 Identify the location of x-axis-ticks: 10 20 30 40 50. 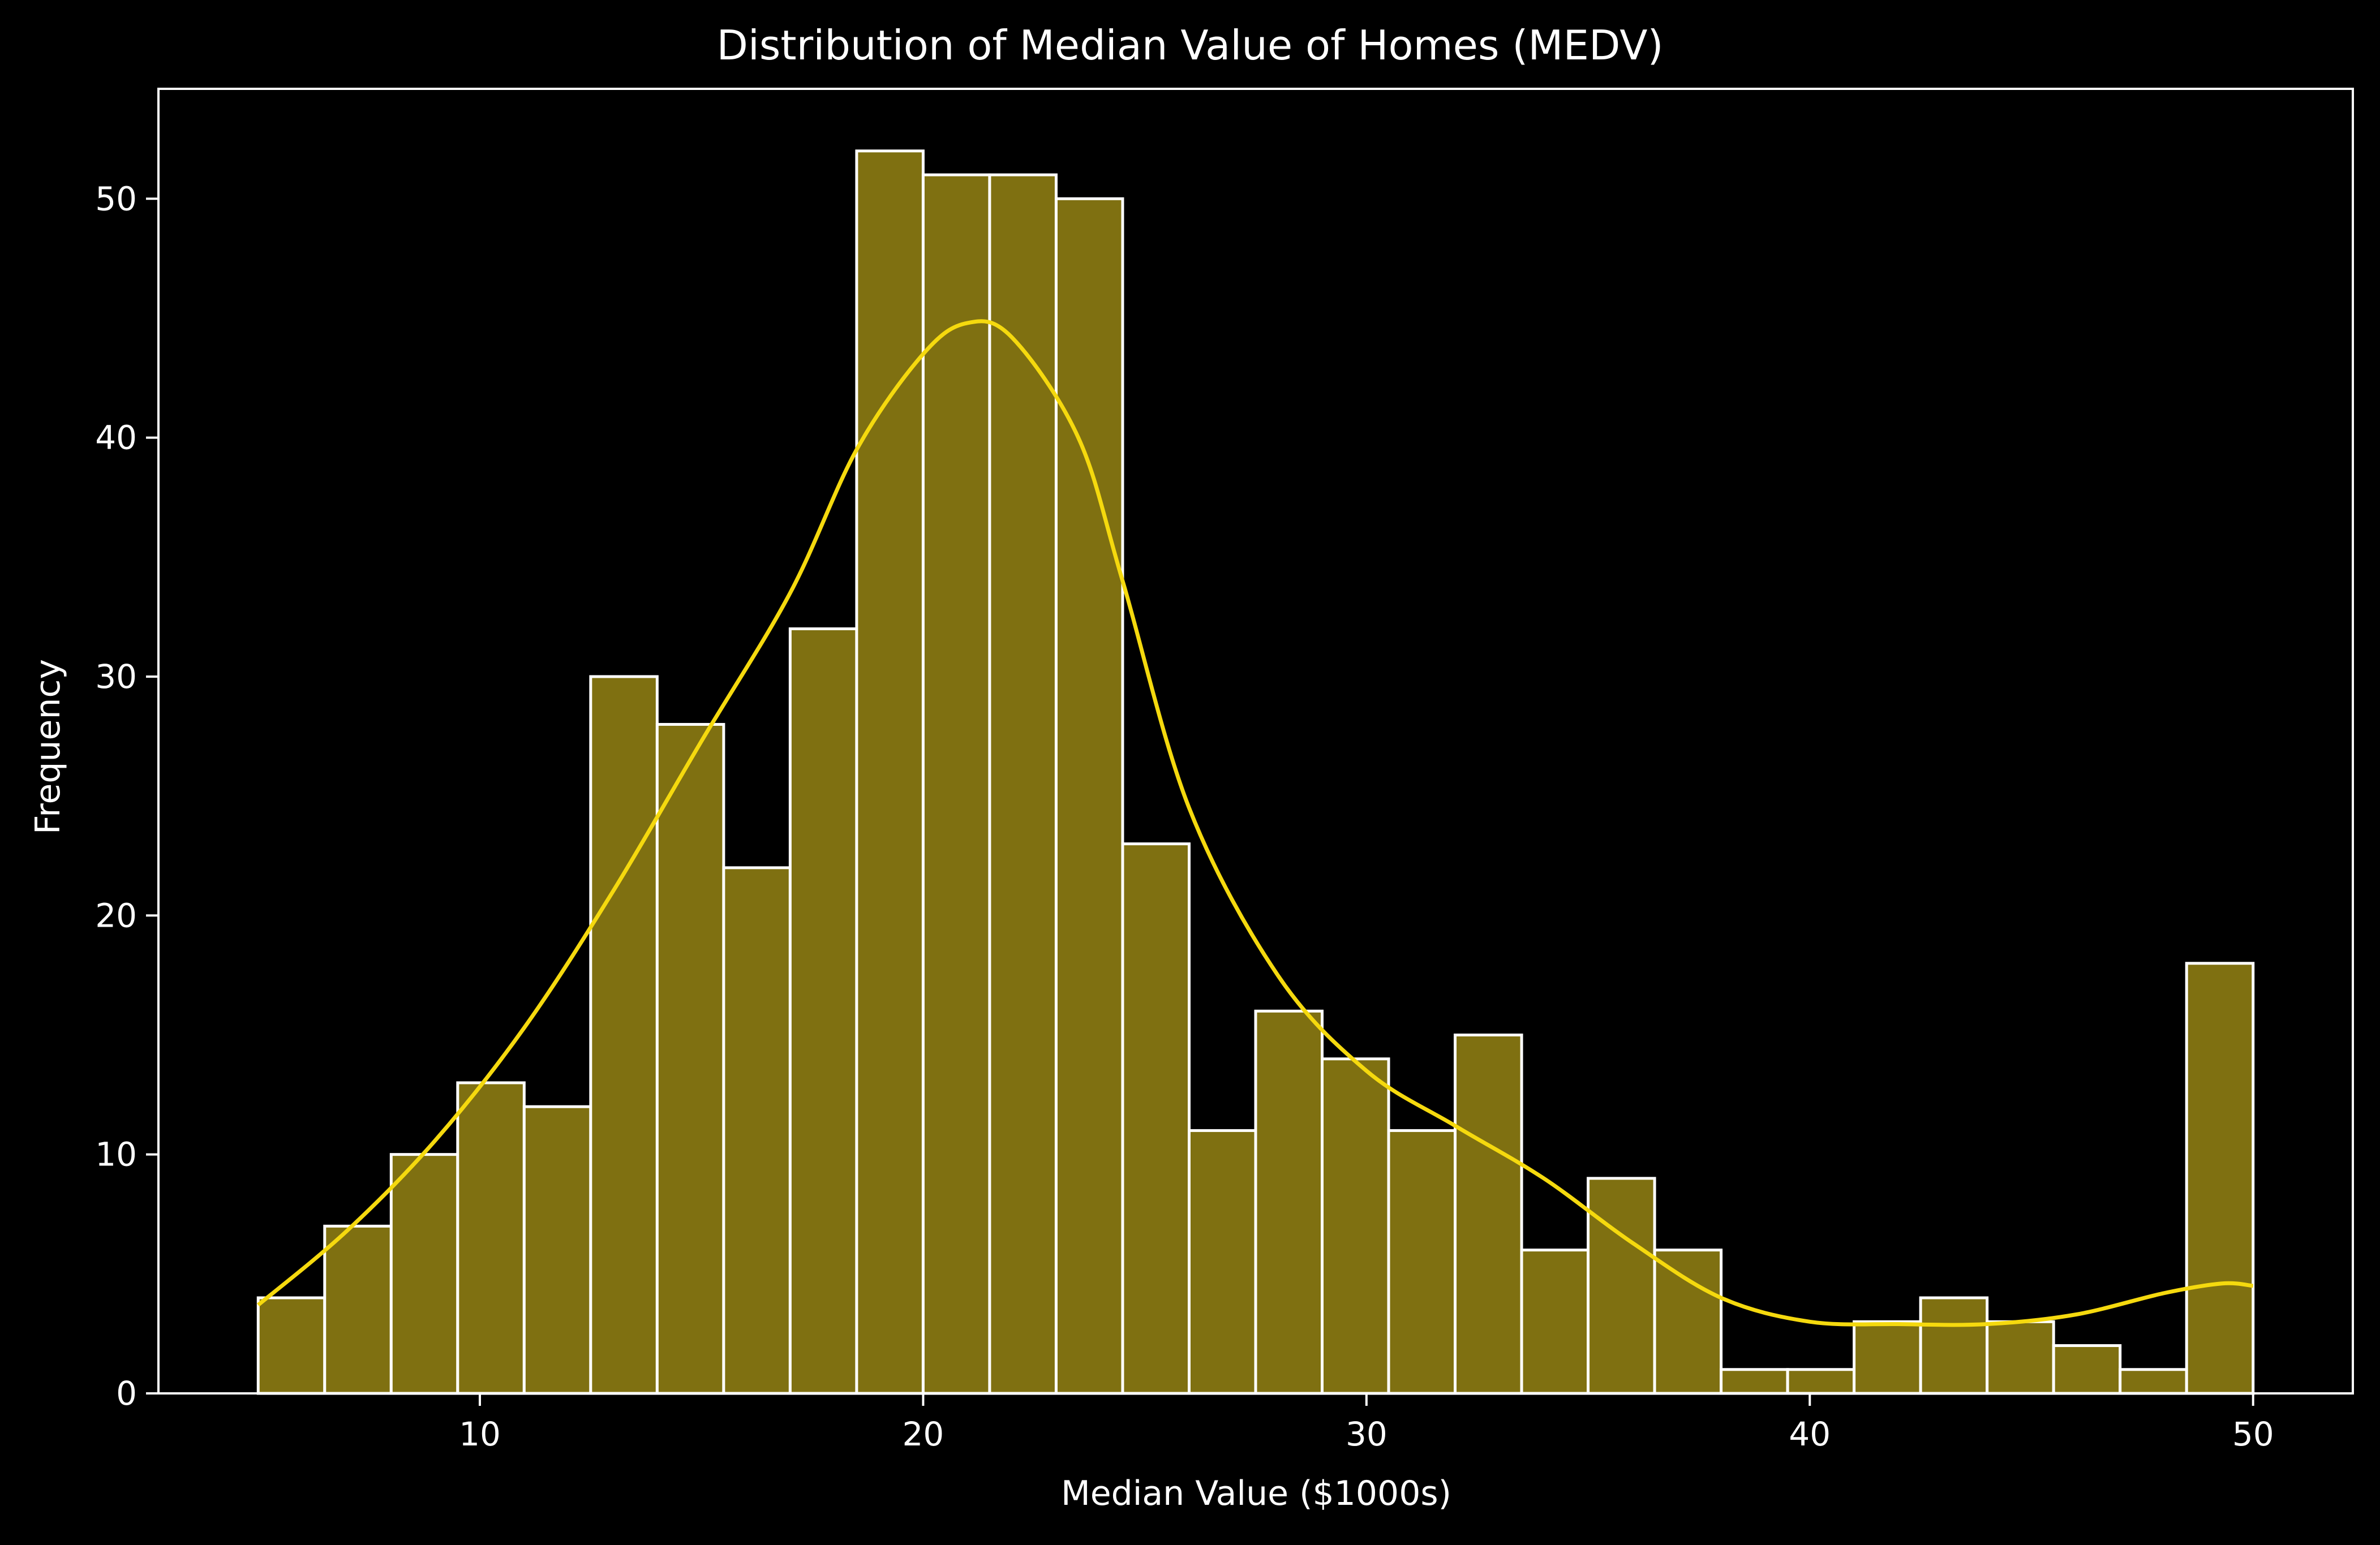
(1366, 1423).